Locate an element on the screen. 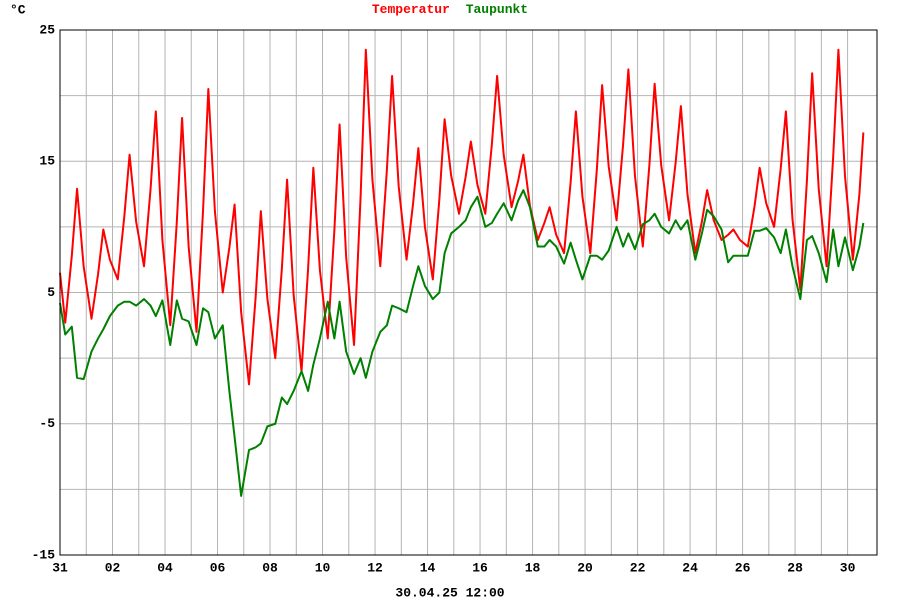  x-tick-label: 06 is located at coordinates (218, 567).